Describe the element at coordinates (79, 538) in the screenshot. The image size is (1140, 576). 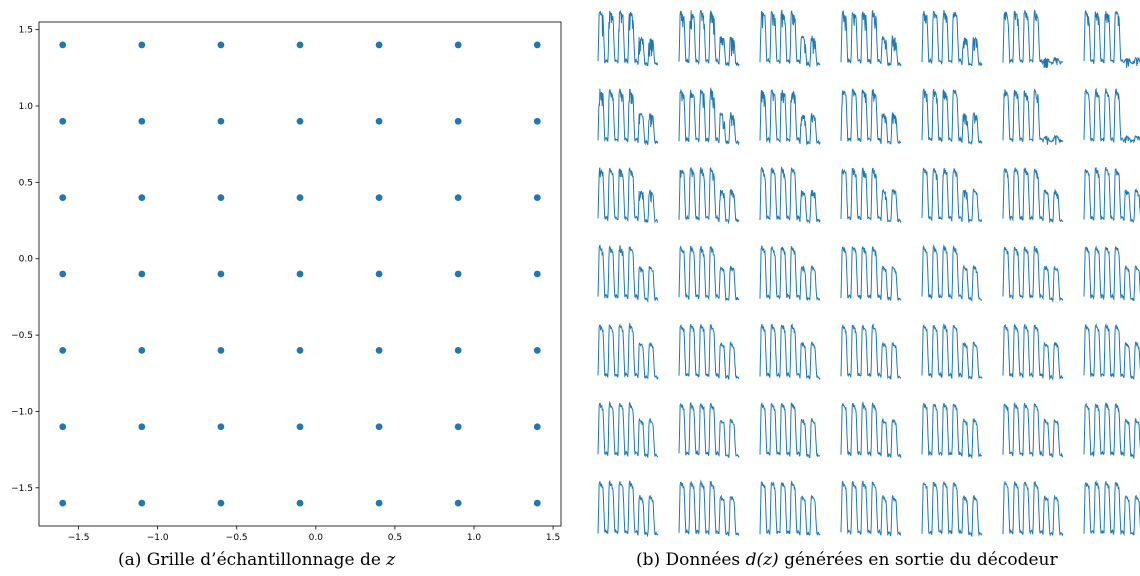
I see `x-tick-label: −1.5` at that location.